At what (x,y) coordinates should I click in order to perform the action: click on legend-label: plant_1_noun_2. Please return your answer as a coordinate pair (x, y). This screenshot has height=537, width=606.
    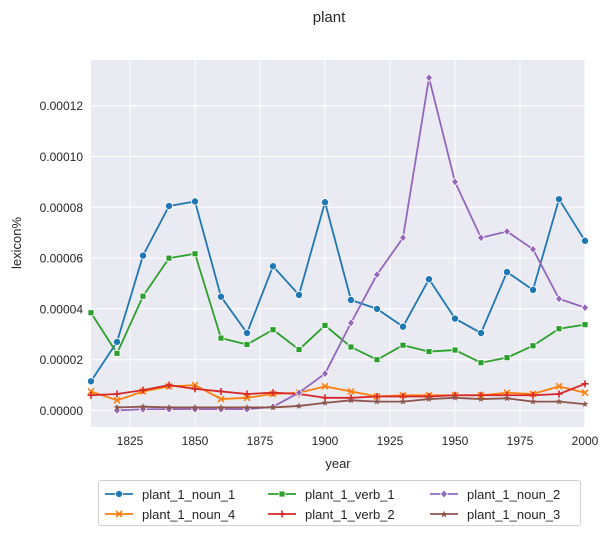
    Looking at the image, I should click on (514, 494).